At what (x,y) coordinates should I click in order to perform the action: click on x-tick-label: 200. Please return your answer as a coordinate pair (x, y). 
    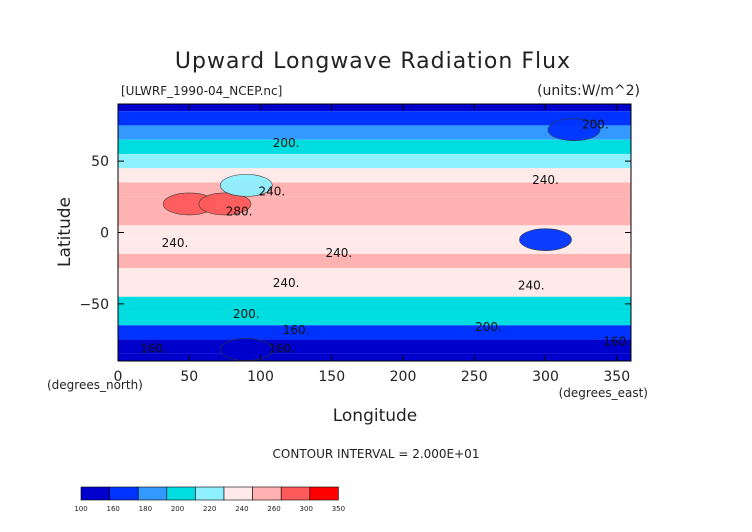
    Looking at the image, I should click on (403, 377).